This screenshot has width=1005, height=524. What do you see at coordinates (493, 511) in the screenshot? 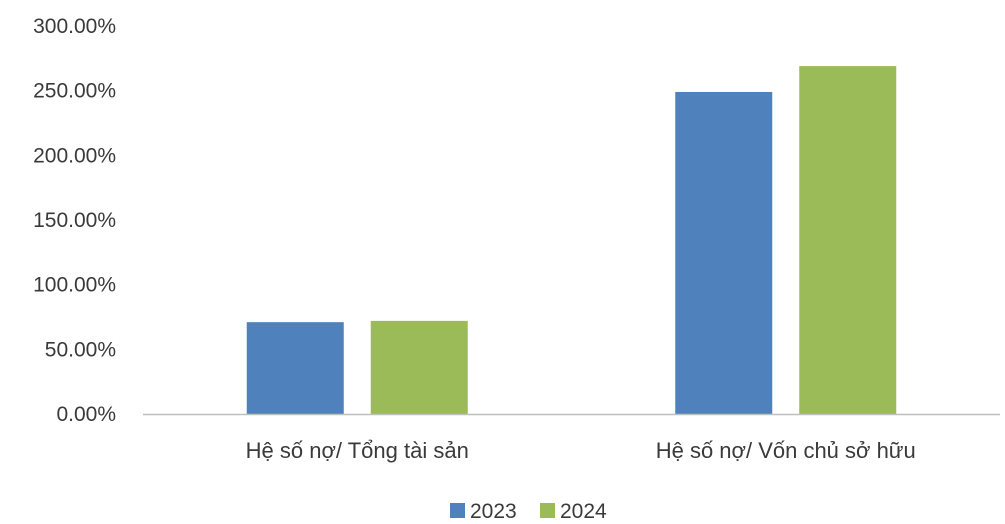
I see `legend-label: 2023` at bounding box center [493, 511].